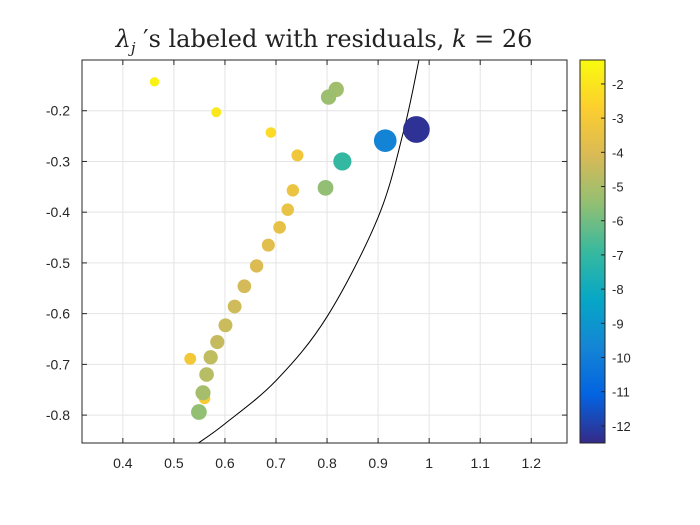 This screenshot has width=700, height=525. Describe the element at coordinates (459, 39) in the screenshot. I see `title-k: k` at that location.